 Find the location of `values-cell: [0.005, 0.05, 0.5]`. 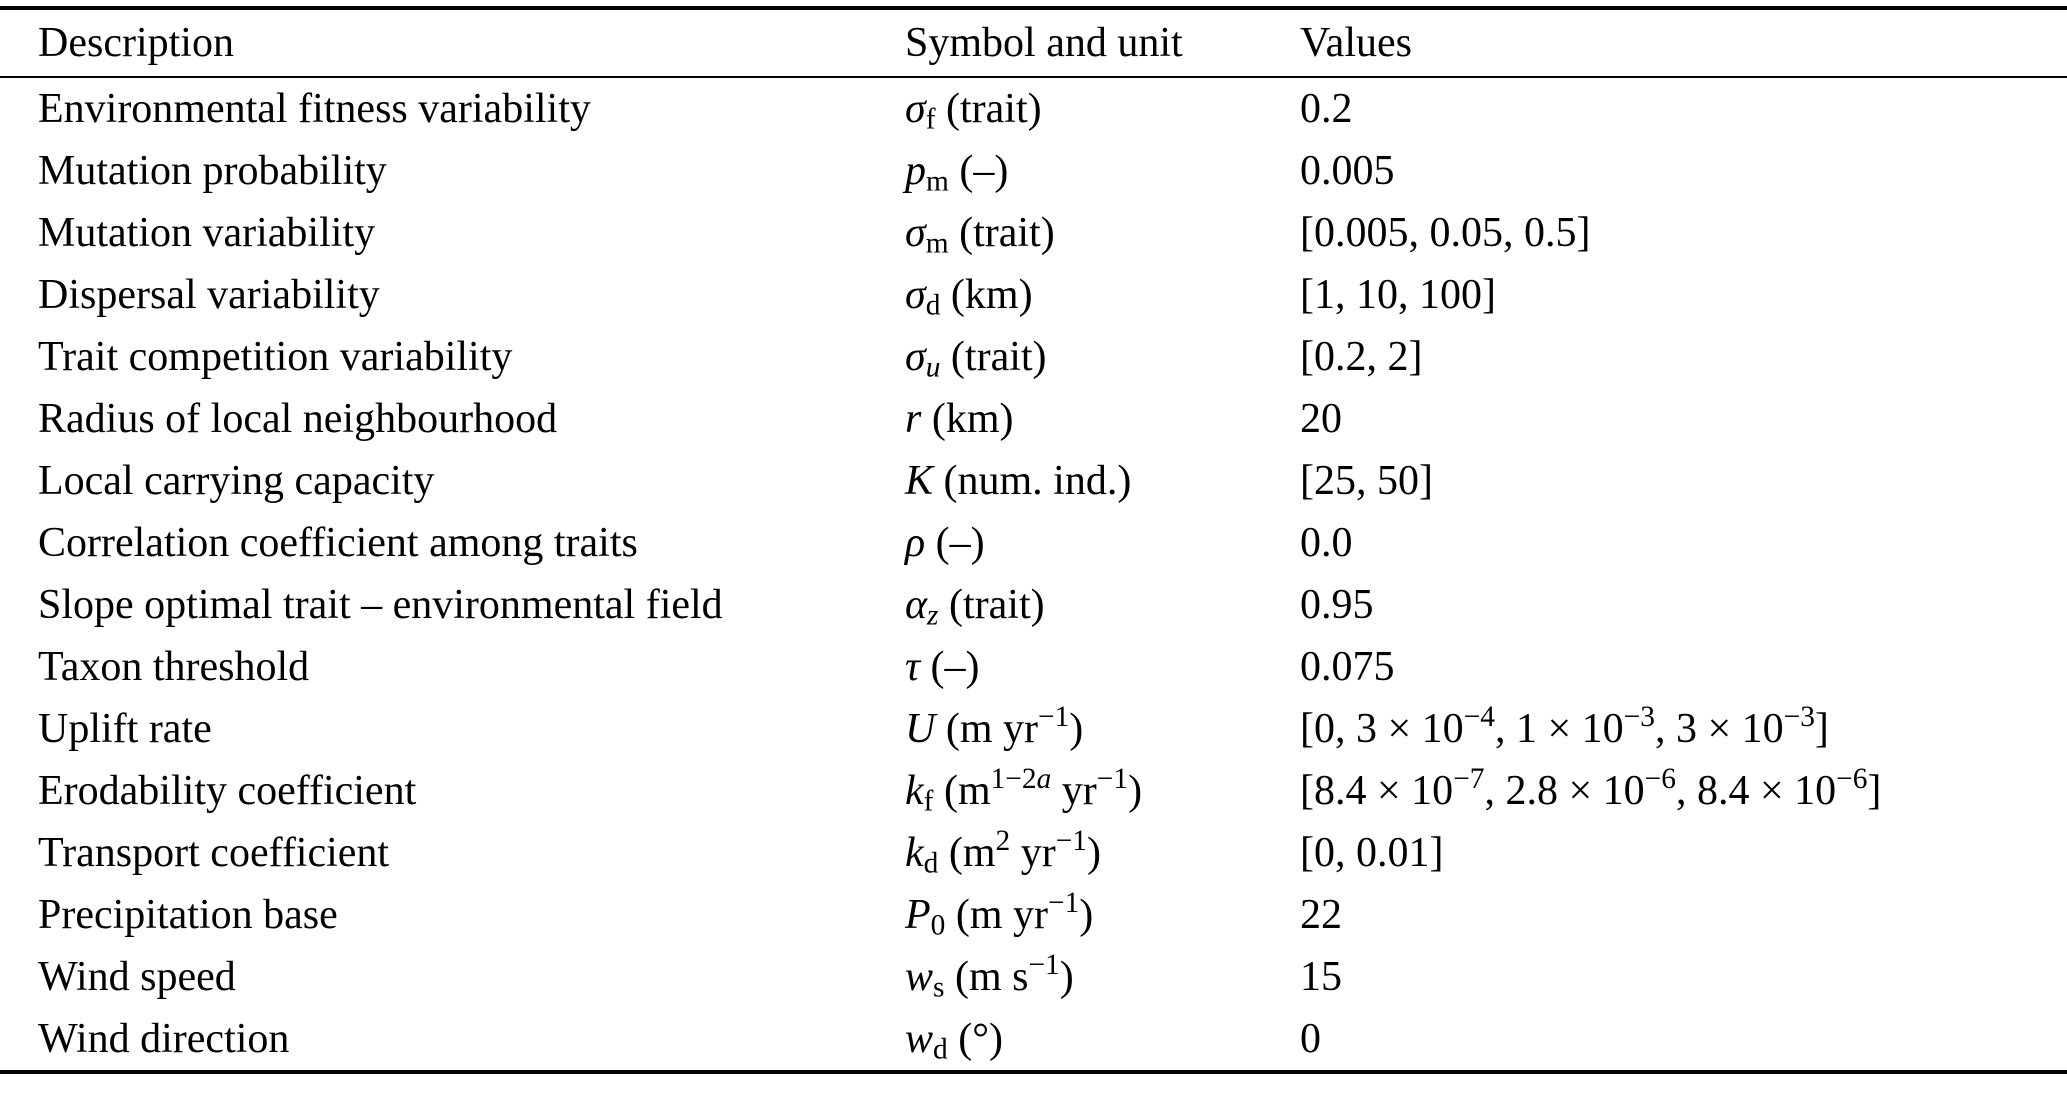

values-cell: [0.005, 0.05, 0.5] is located at coordinates (1445, 233).